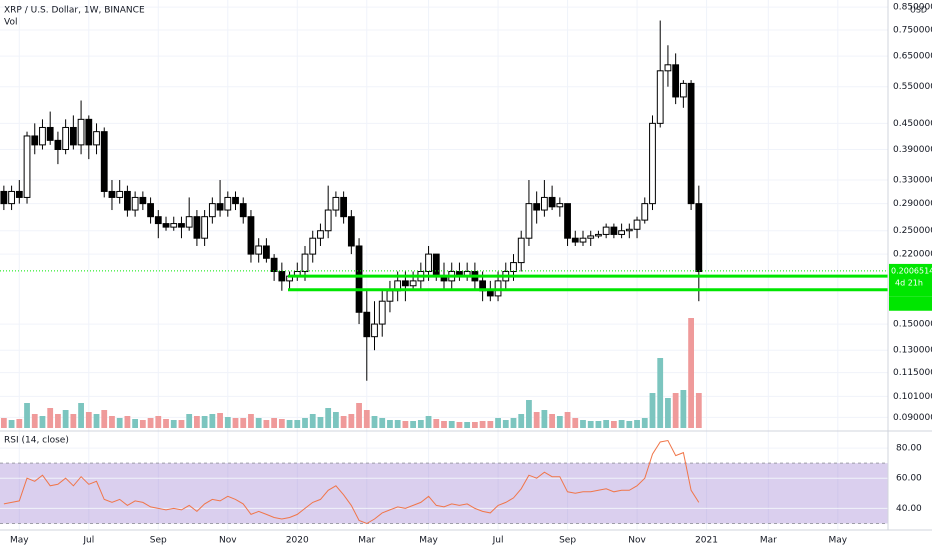  Describe the element at coordinates (909, 479) in the screenshot. I see `rsi-tick-label: 60.00` at that location.